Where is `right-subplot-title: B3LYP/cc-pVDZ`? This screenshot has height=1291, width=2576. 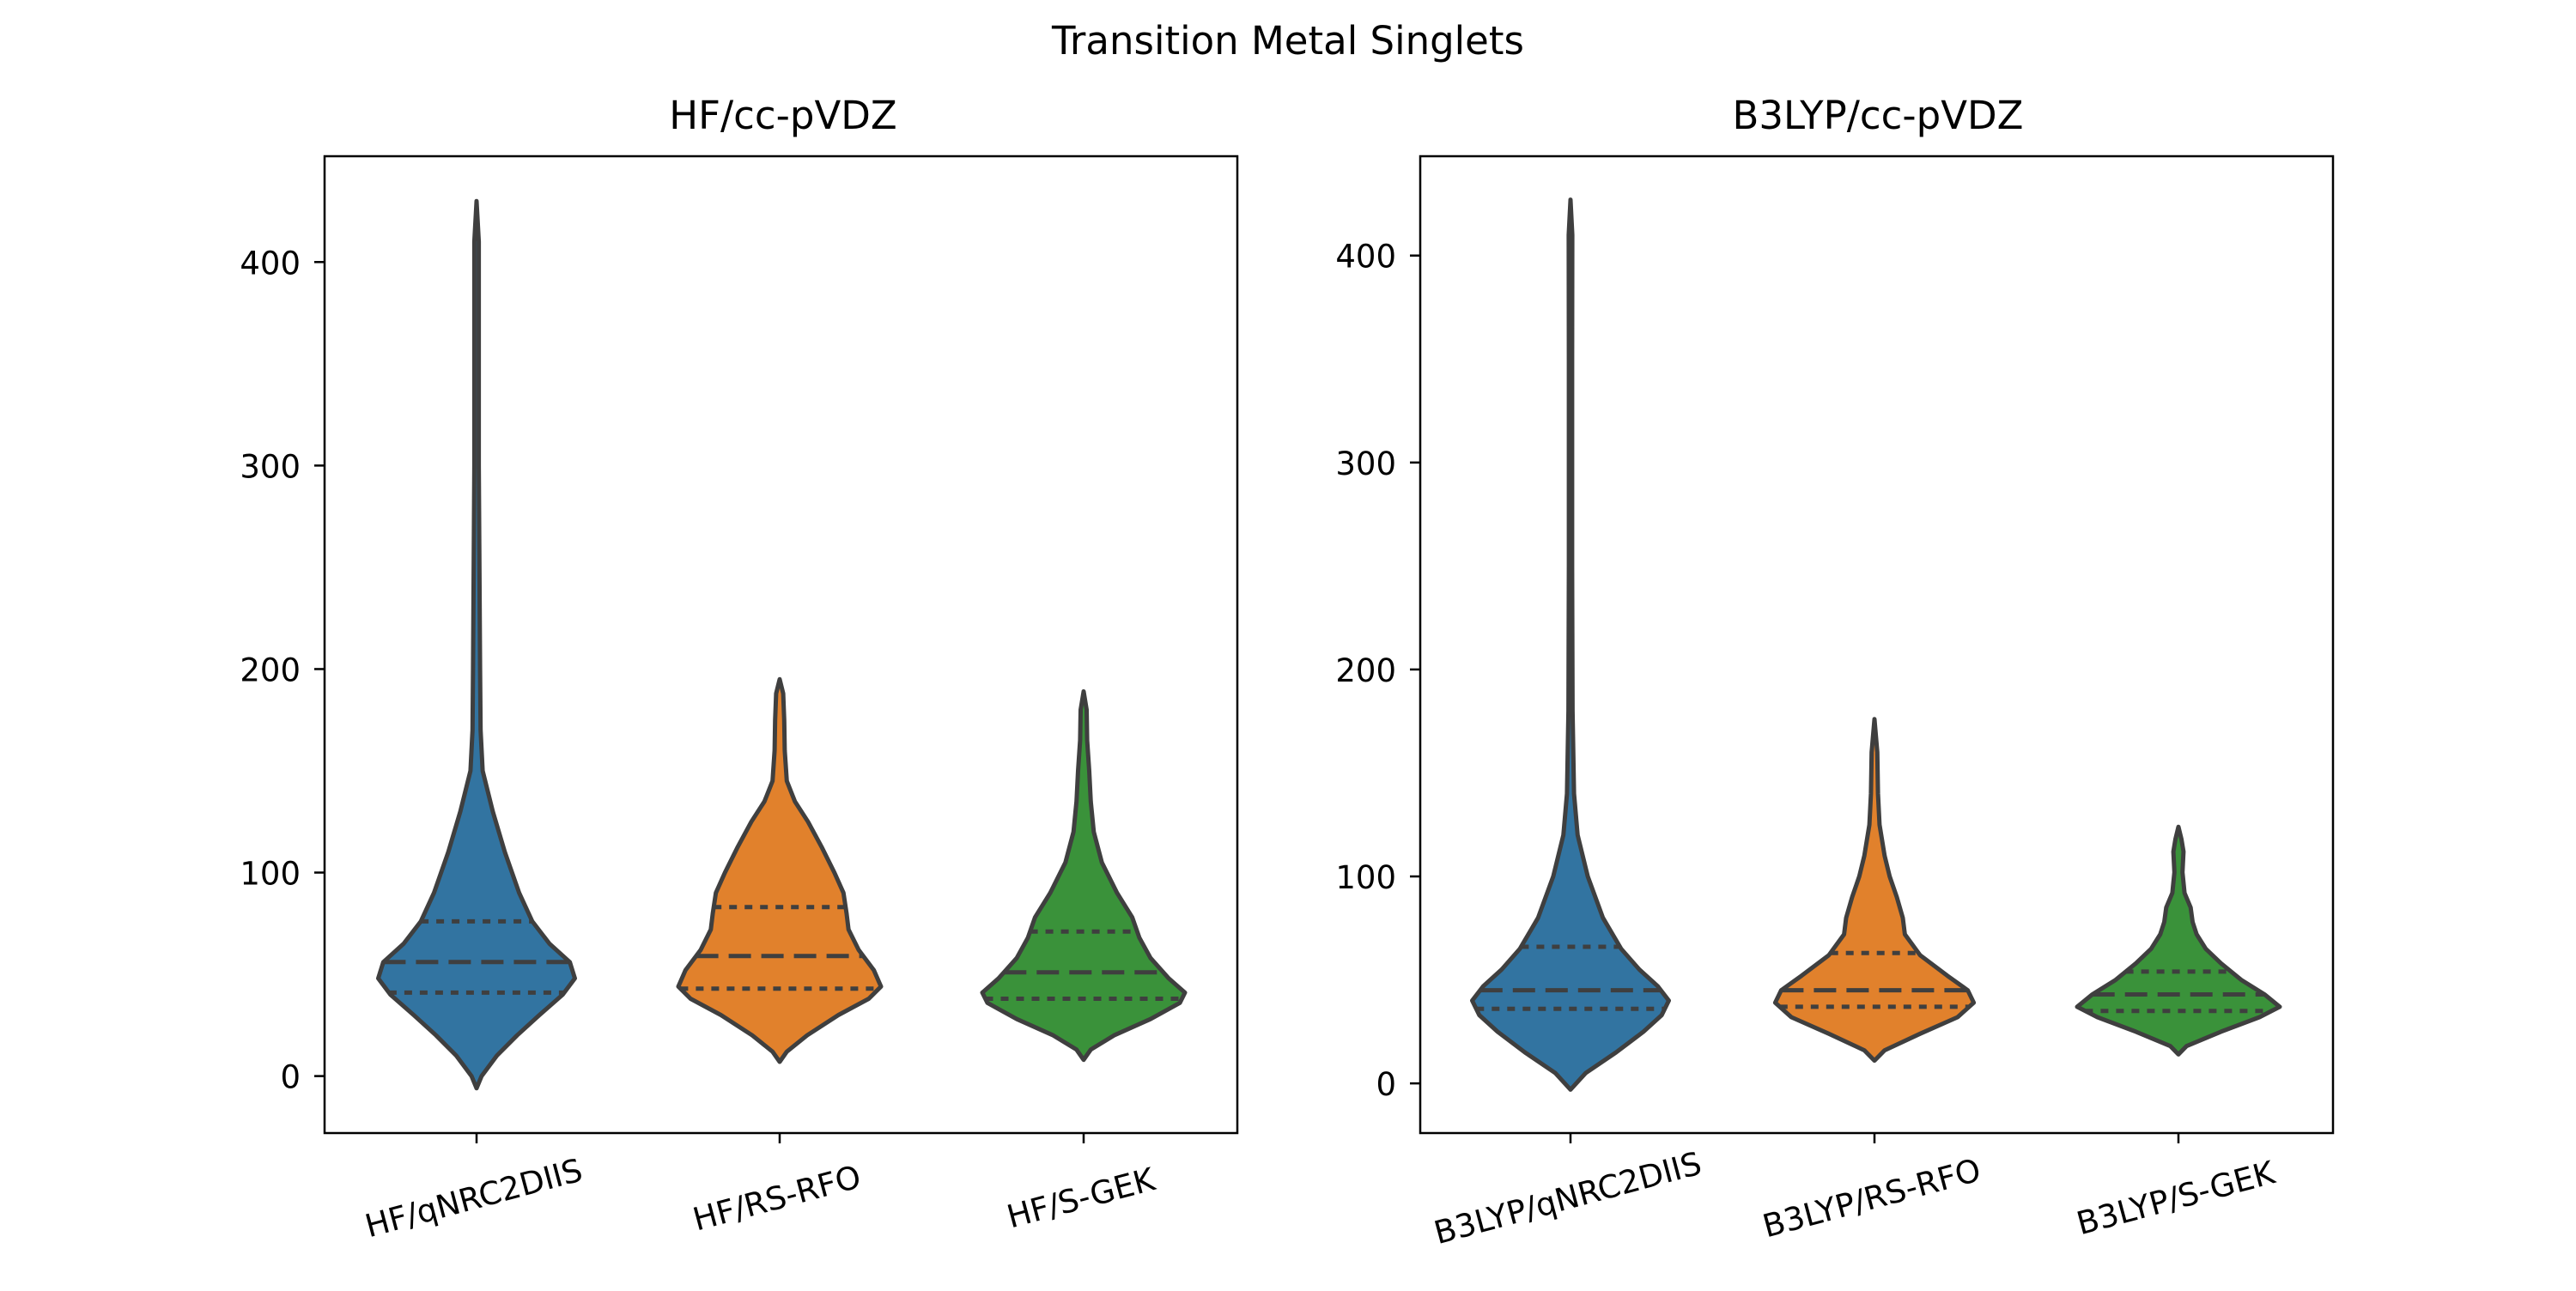 right-subplot-title: B3LYP/cc-pVDZ is located at coordinates (1879, 116).